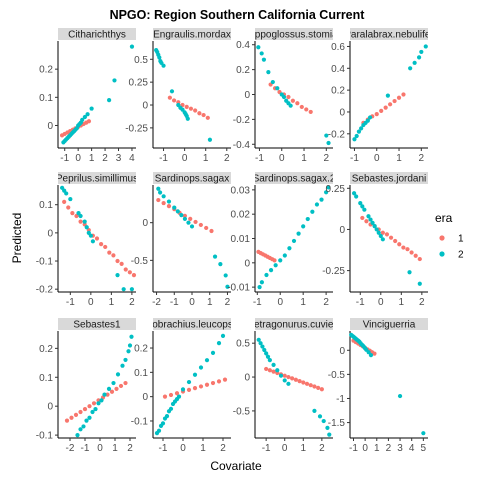 The height and width of the screenshot is (480, 480). I want to click on facet-panel: Paralabrax.nebulifer -0.2 0 0.2 0.4 0.6 -1 0 1 2, so click(381, 96).